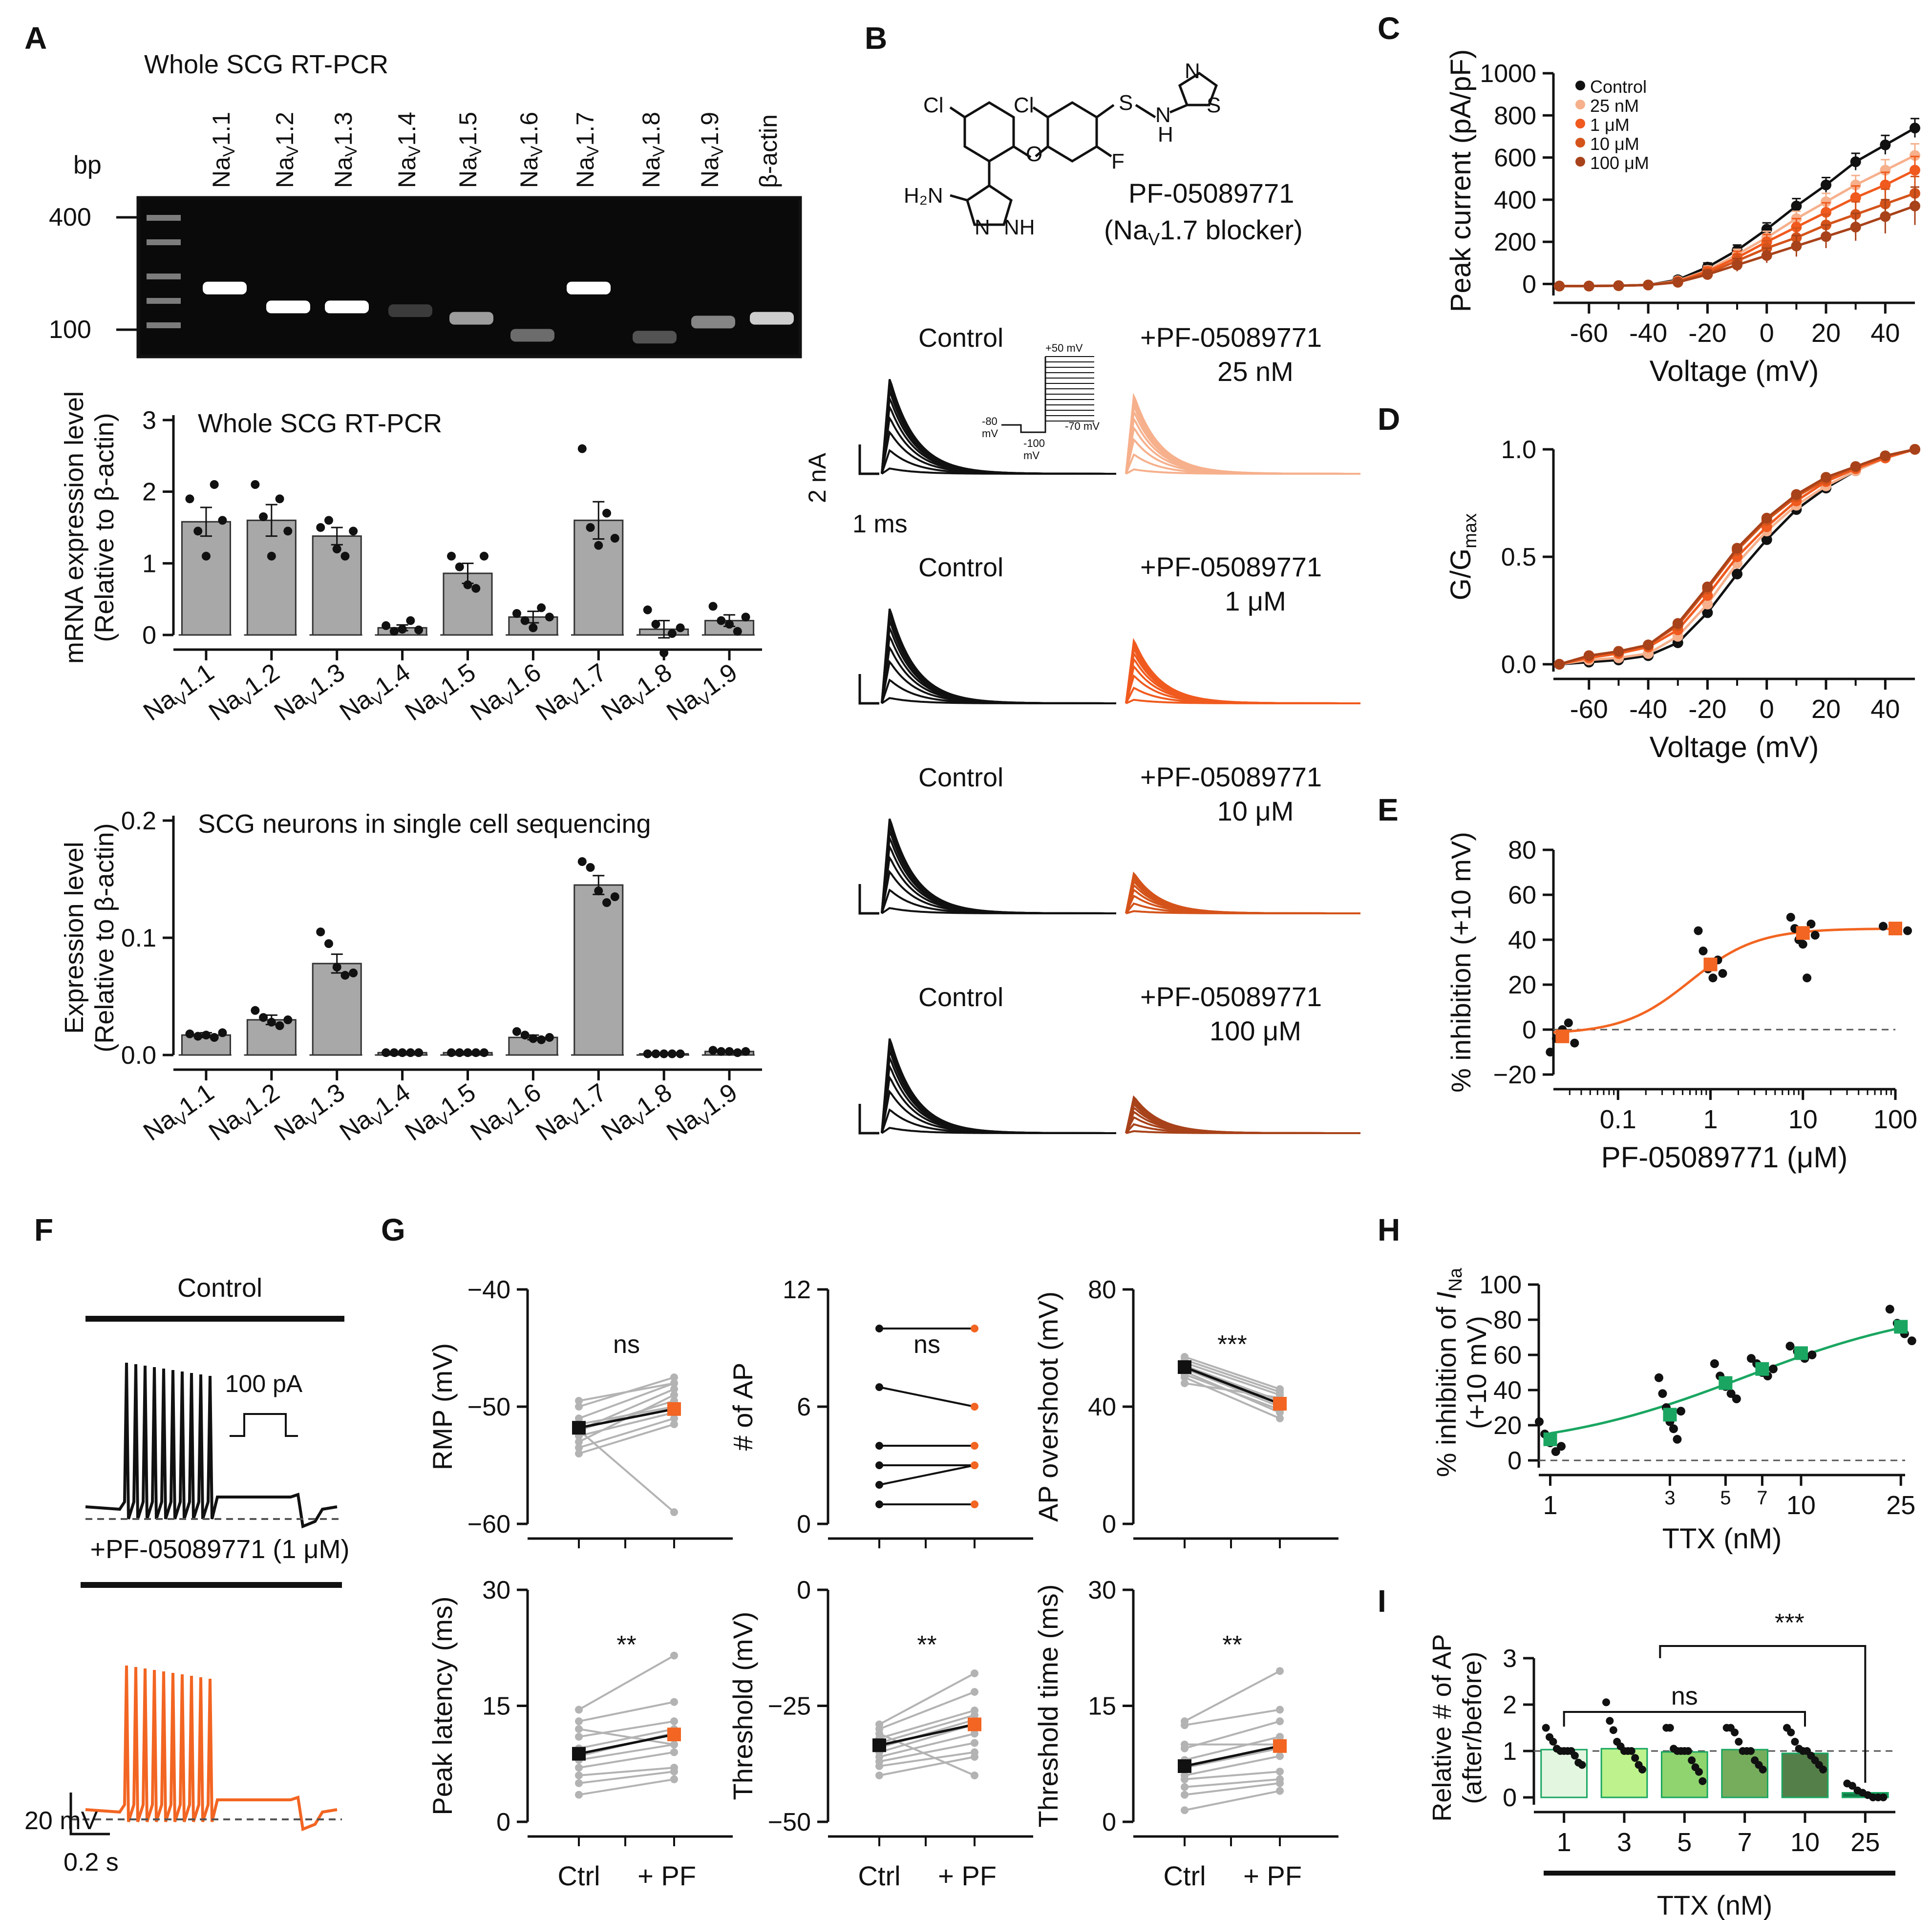  I want to click on y-axis-label: % inhibition (+10 mV), so click(1460, 962).